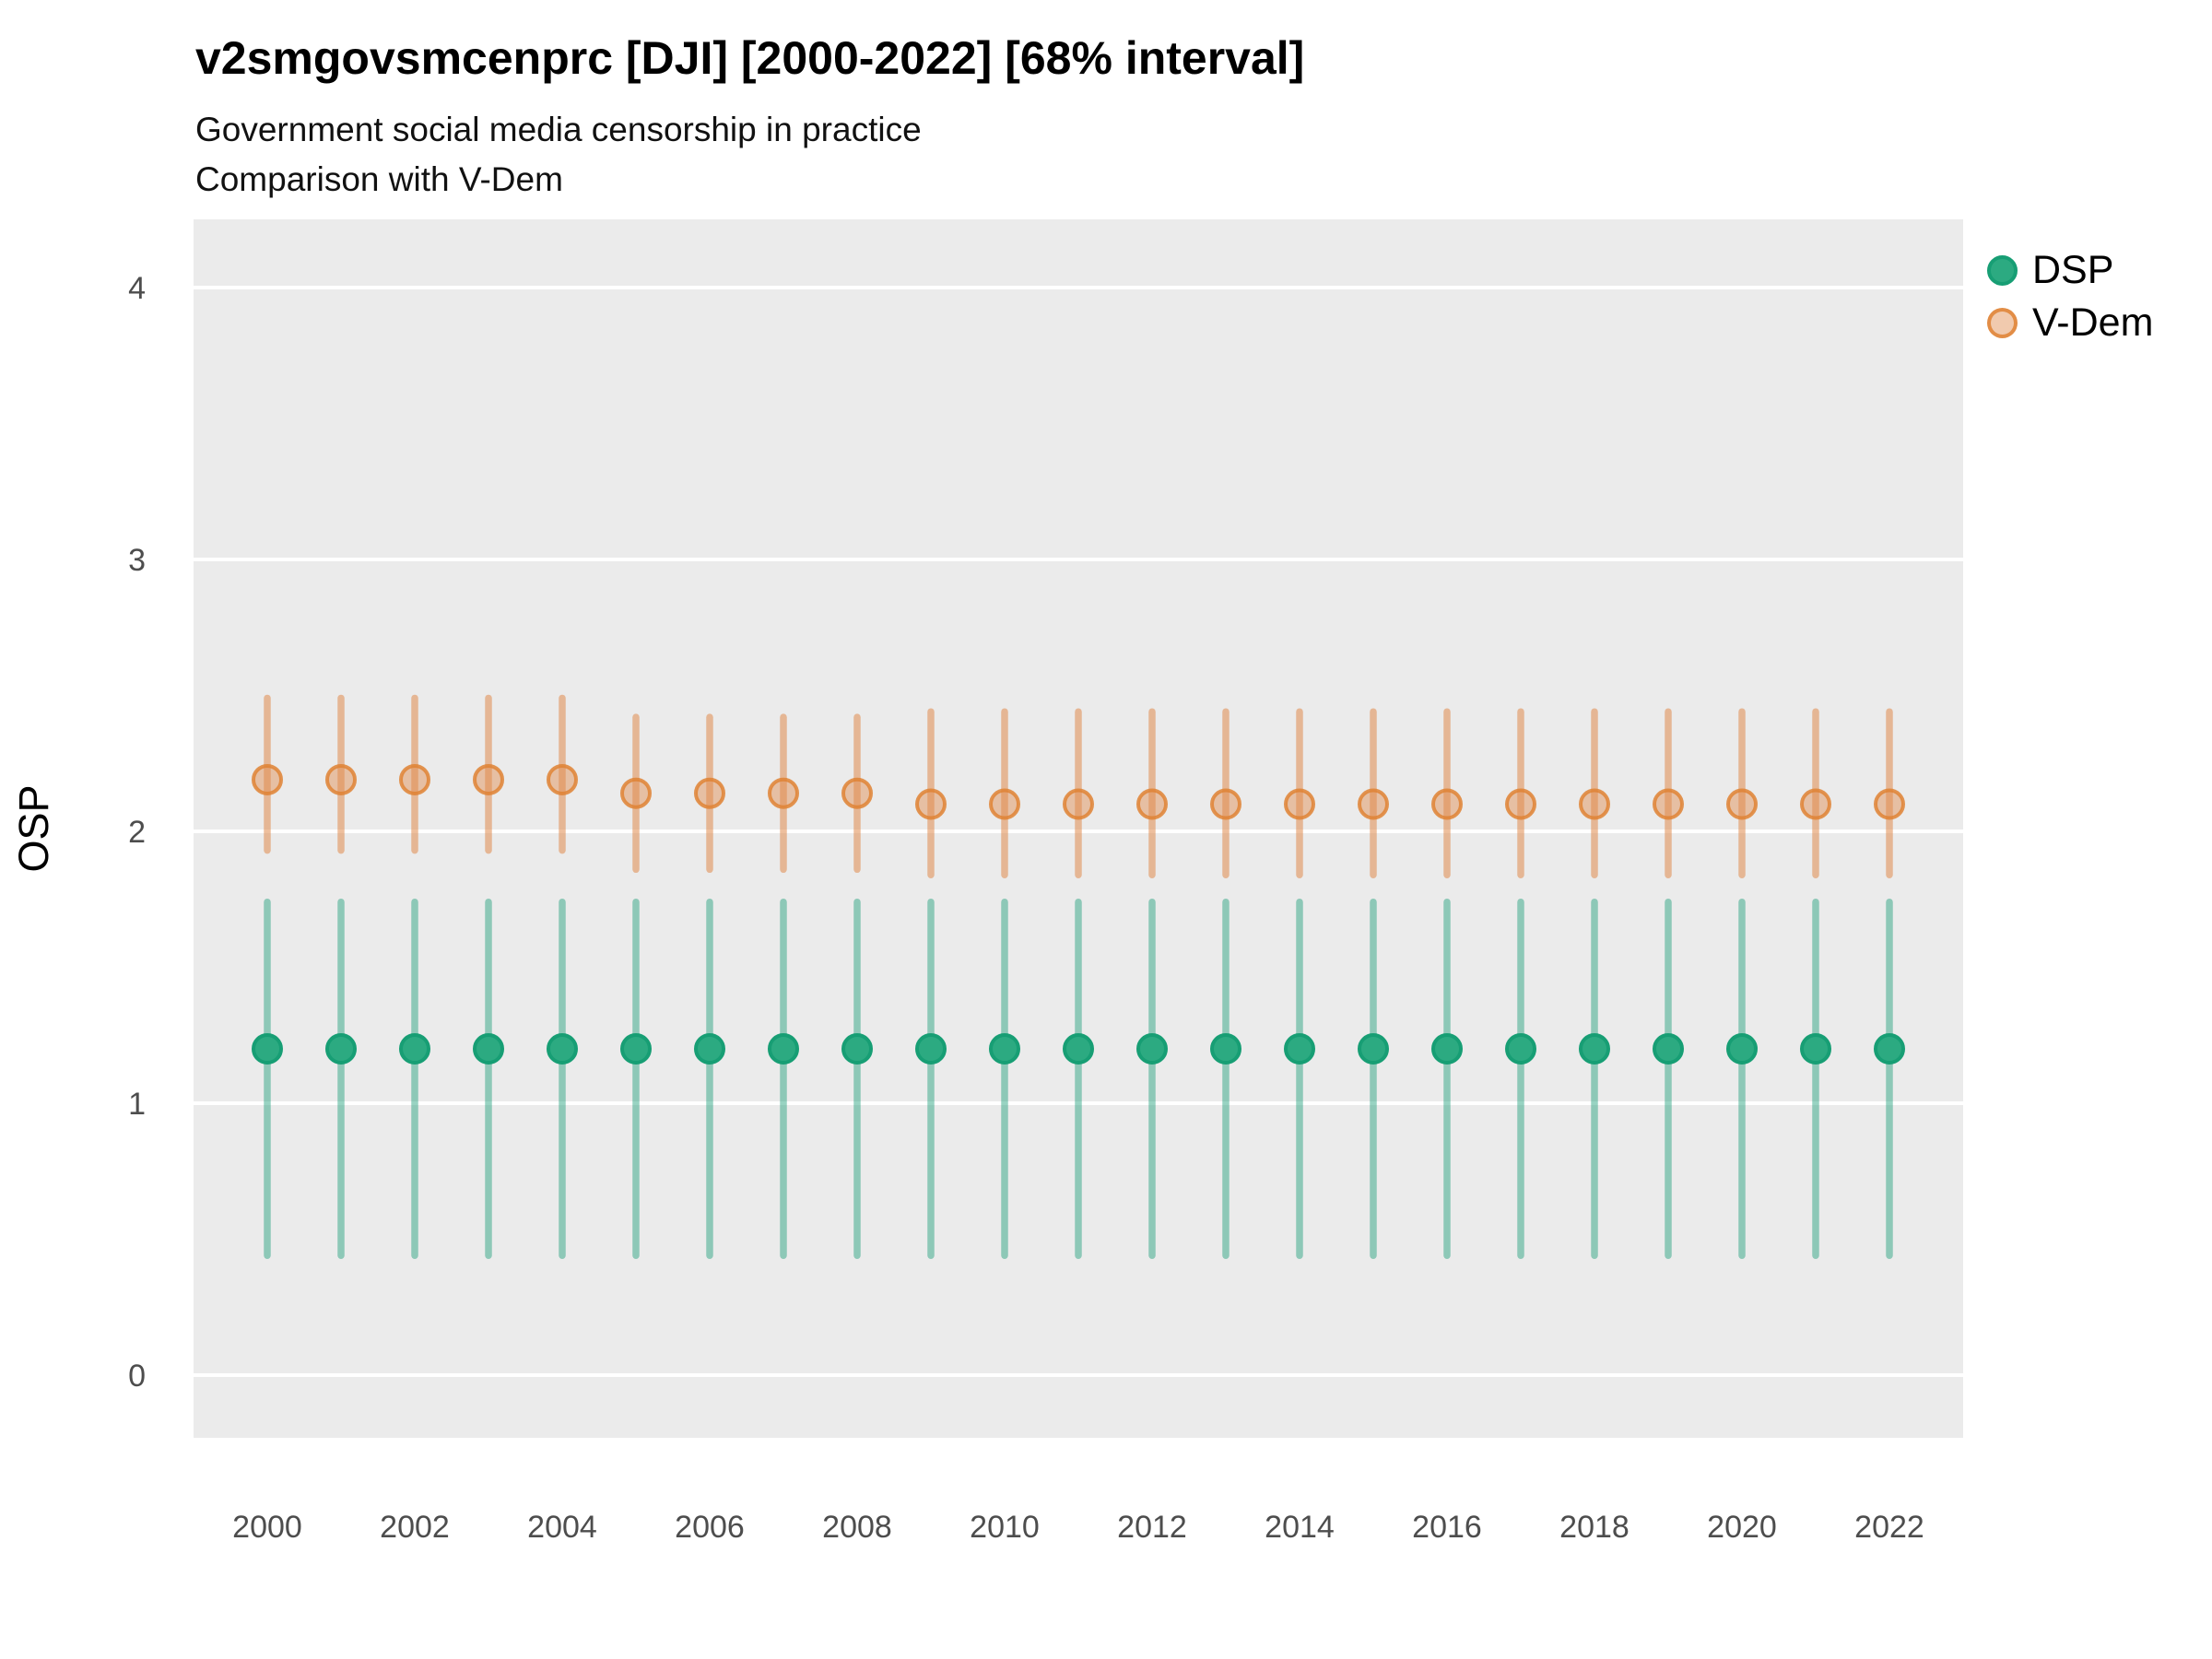 The width and height of the screenshot is (2212, 1659). I want to click on legend-label-dsp: DSP, so click(2073, 270).